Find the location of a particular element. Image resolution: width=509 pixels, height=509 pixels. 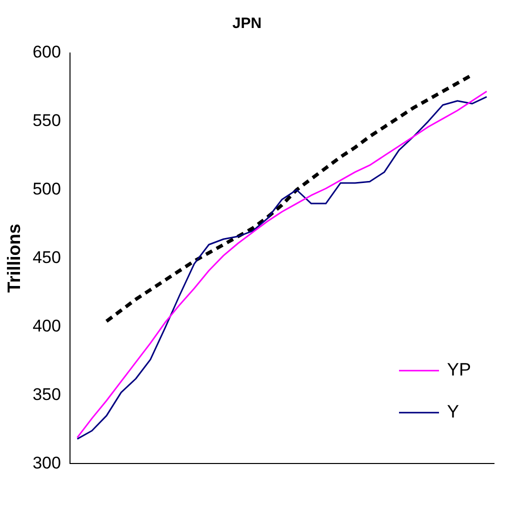

y-tick-label: 500 is located at coordinates (46, 189).